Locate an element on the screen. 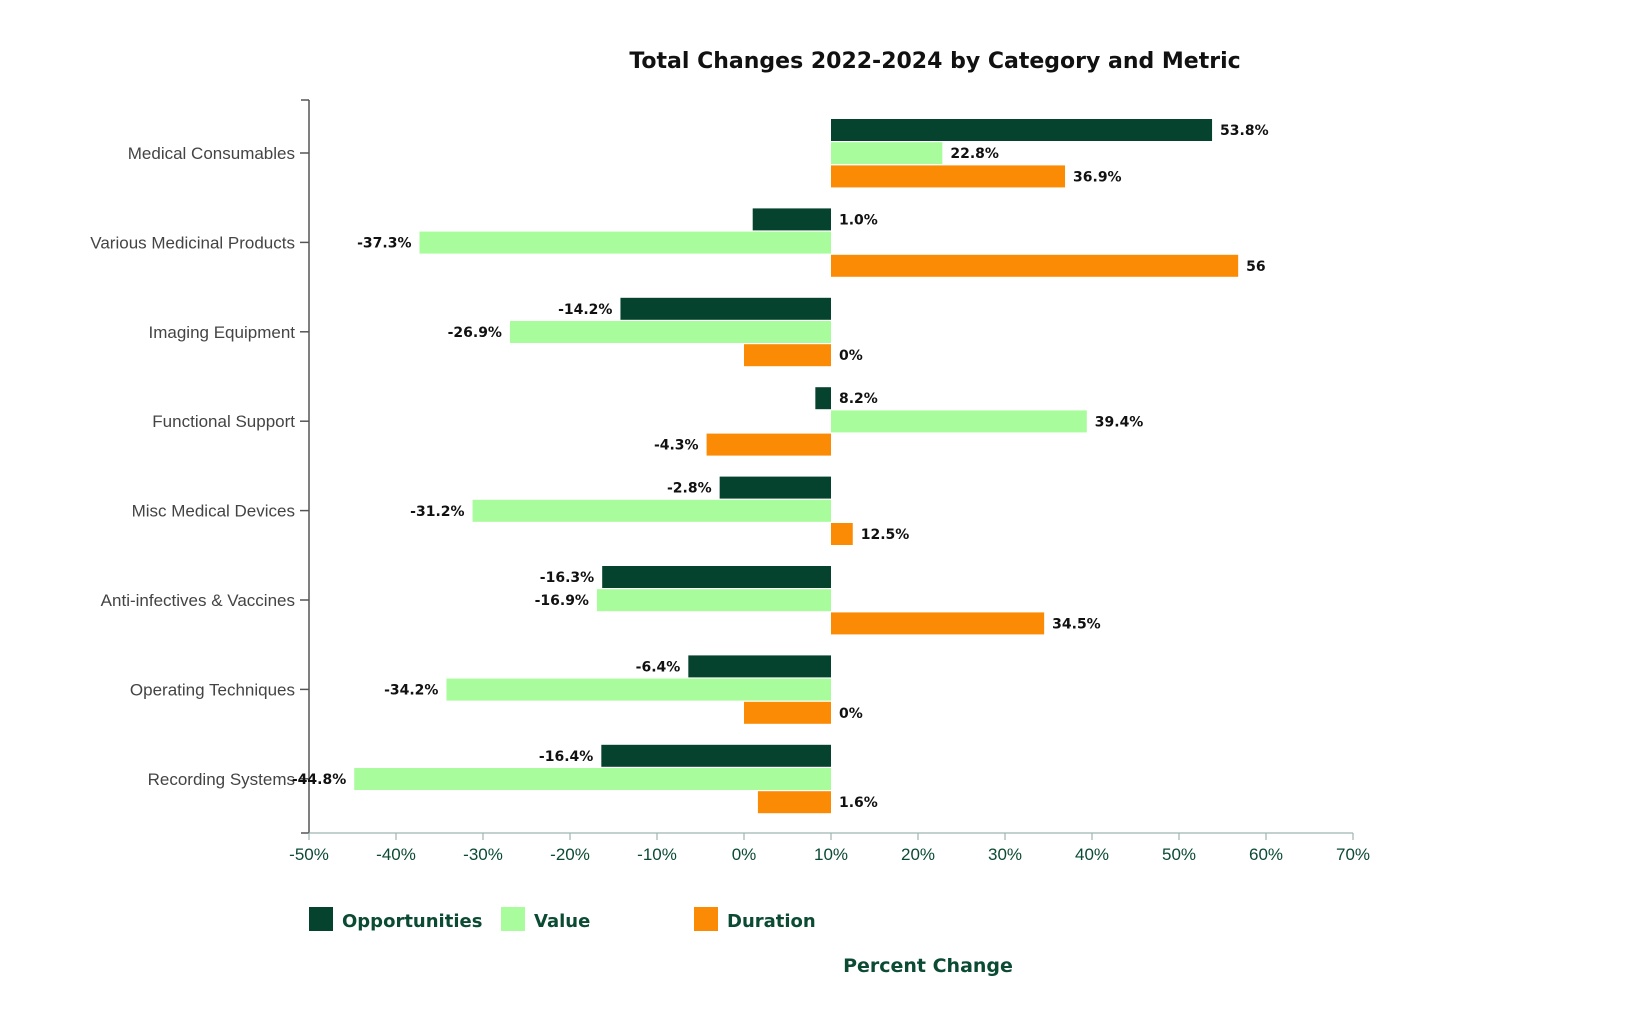 Image resolution: width=1630 pixels, height=1021 pixels. data-label-value-misc-medical-devices: -31.2% is located at coordinates (437, 512).